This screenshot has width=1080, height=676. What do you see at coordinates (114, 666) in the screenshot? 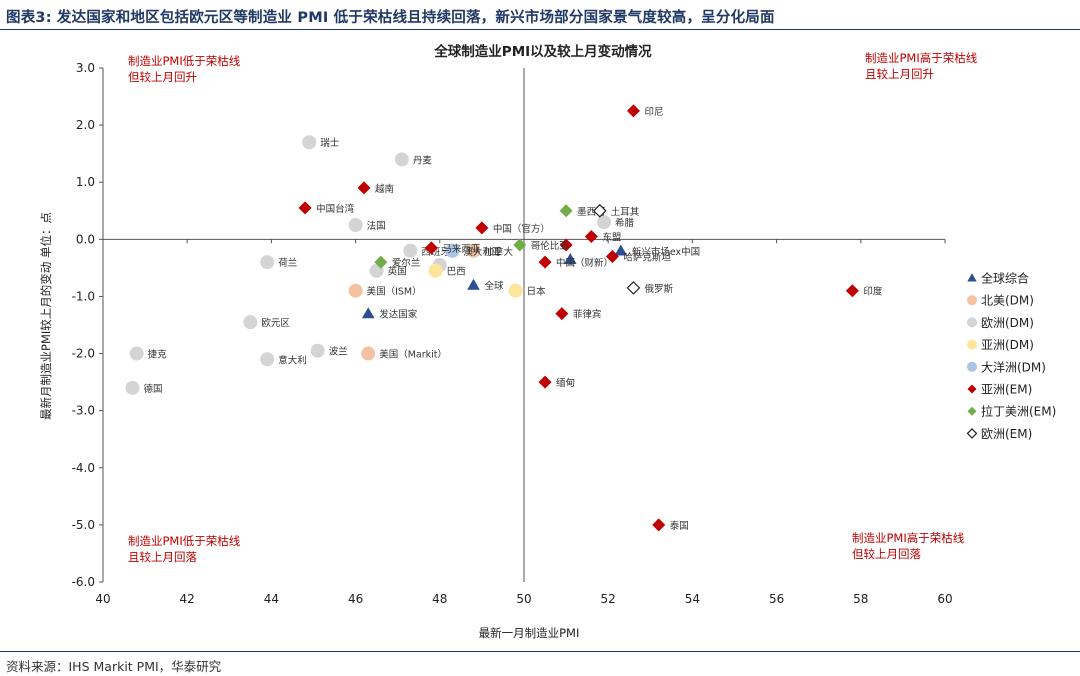
I see `source-note: 资料来源：IHS Markit PMI，华泰研究` at bounding box center [114, 666].